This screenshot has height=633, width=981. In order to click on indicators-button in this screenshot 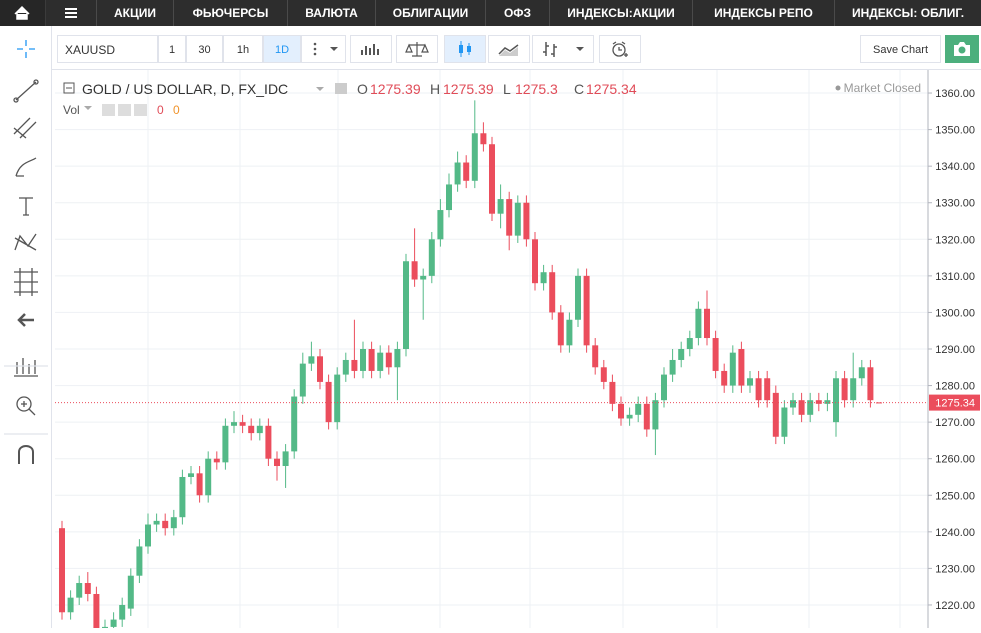, I will do `click(371, 49)`.